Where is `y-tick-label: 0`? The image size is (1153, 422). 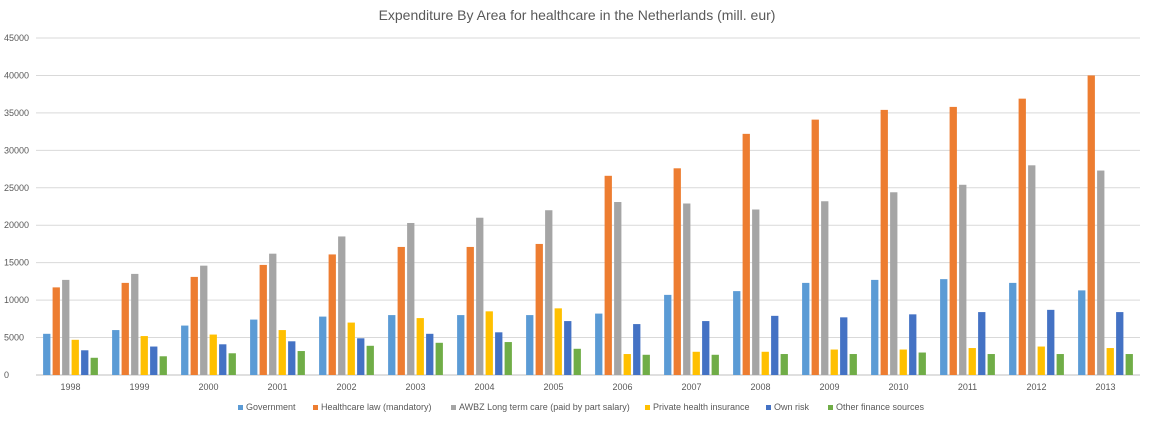
y-tick-label: 0 is located at coordinates (6, 375).